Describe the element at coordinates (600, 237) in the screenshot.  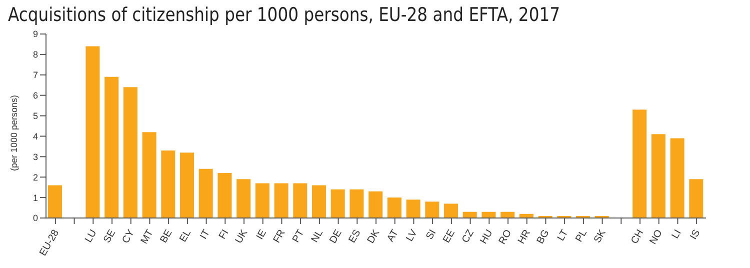
I see `x-tick-label: SK` at that location.